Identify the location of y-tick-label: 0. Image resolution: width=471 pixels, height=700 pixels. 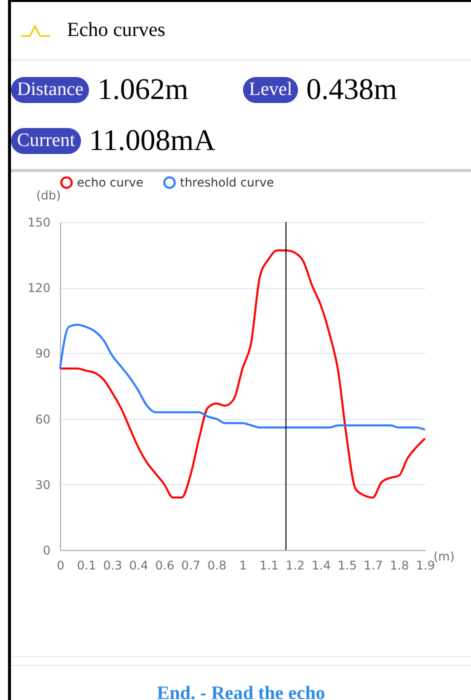
(46, 551).